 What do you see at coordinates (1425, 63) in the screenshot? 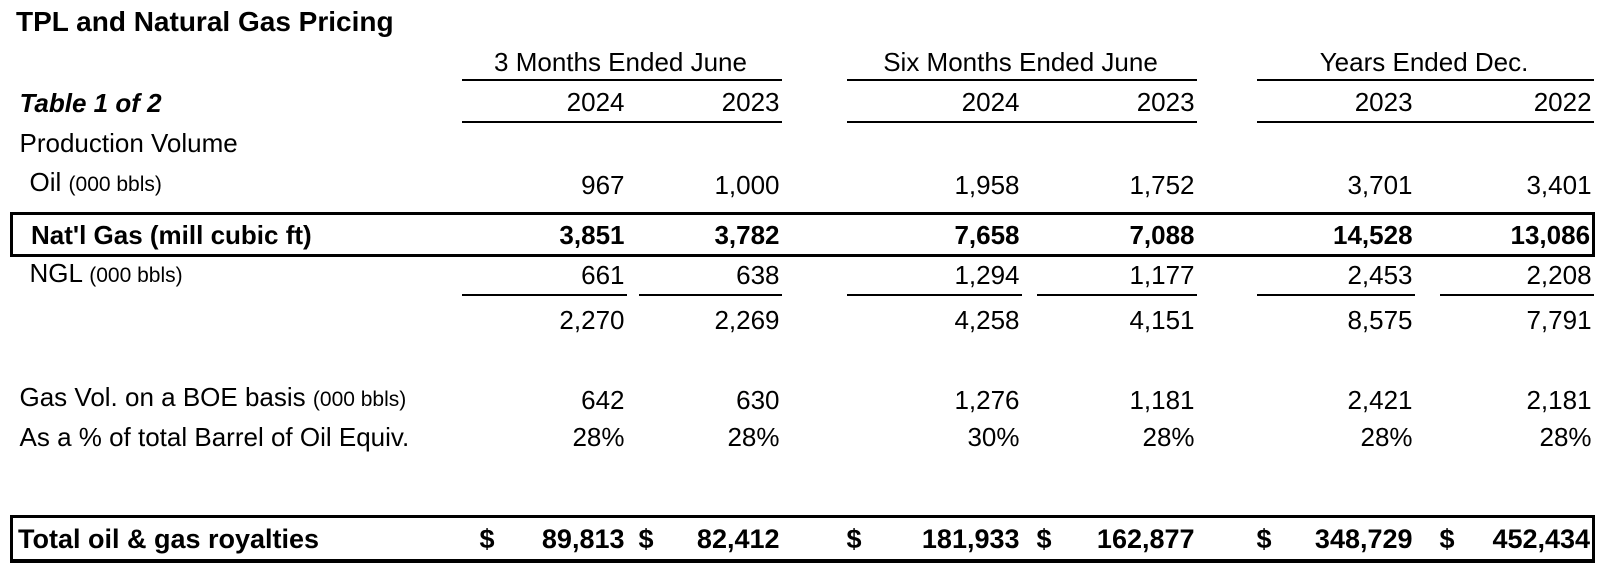
I see `col-group-dec-label: Years Ended Dec.` at bounding box center [1425, 63].